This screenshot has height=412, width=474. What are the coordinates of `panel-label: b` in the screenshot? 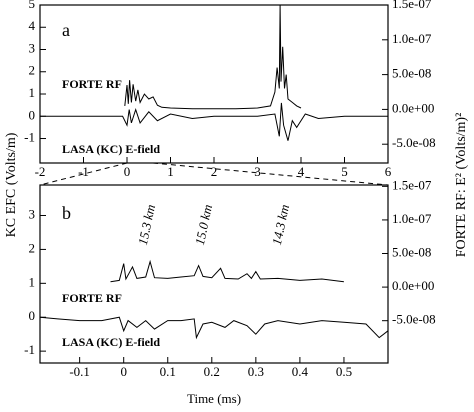 It's located at (66, 213).